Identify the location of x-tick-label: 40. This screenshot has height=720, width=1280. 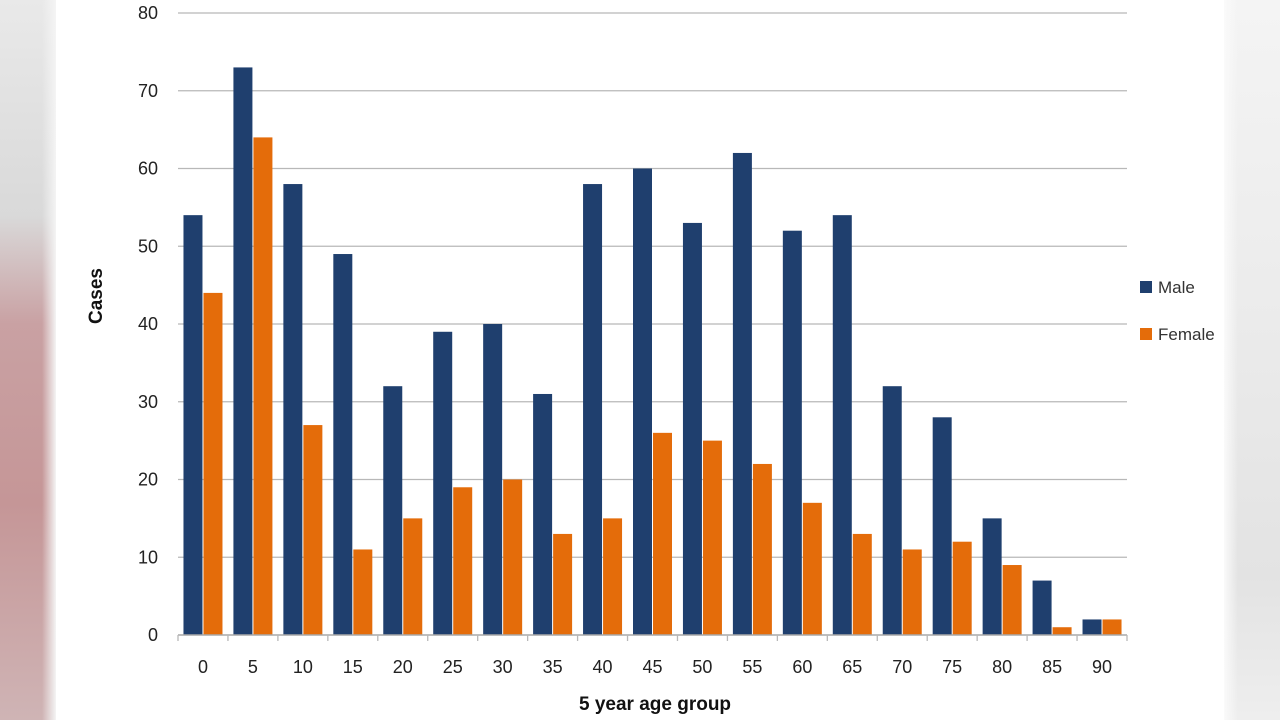
(603, 667).